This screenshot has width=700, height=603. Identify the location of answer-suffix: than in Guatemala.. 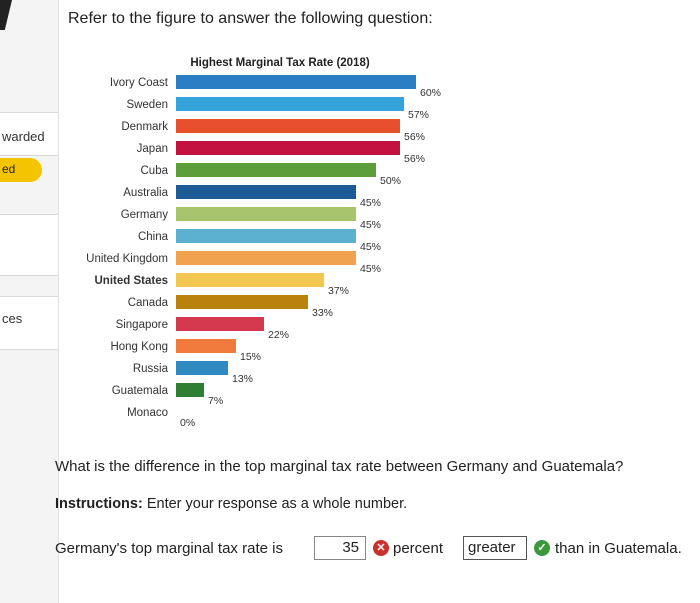
(618, 548).